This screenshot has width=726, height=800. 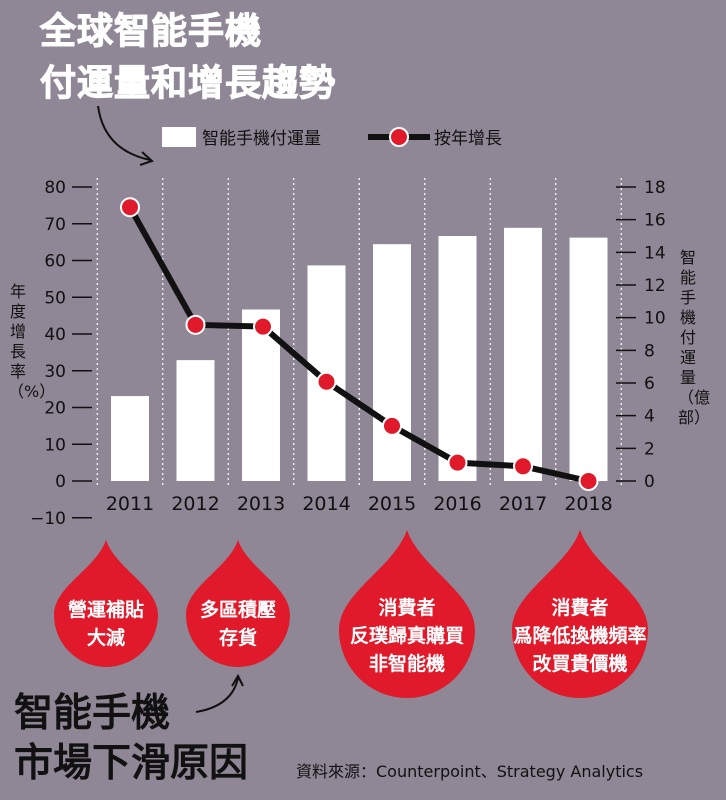 I want to click on left-tick-label: 10, so click(x=55, y=445).